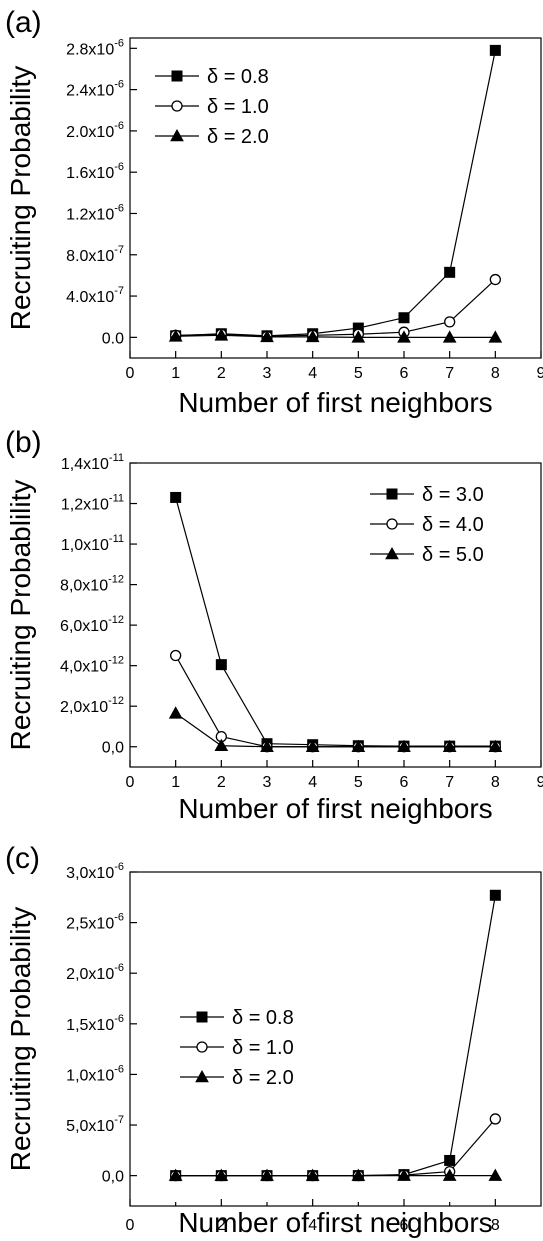  Describe the element at coordinates (92, 462) in the screenshot. I see `y-tick-label: 1,4x10⁻¹¹` at that location.